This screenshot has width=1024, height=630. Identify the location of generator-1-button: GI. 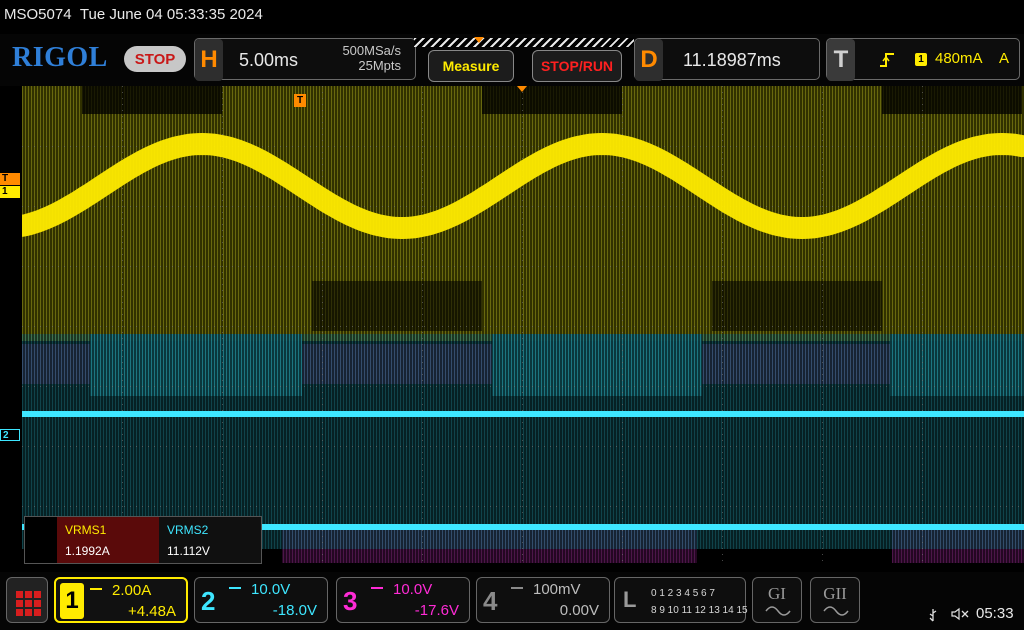
(777, 600).